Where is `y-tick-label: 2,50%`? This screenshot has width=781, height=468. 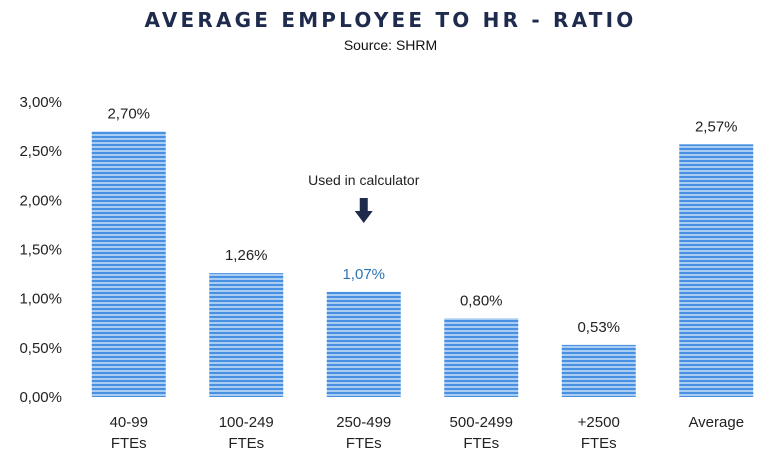
y-tick-label: 2,50% is located at coordinates (40, 151).